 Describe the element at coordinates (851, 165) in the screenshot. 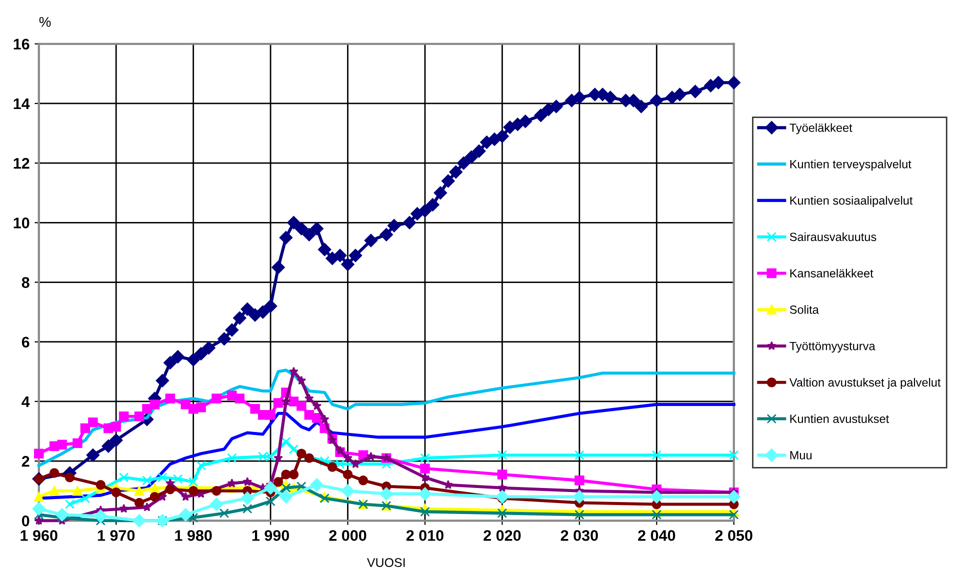

I see `legend-label: Kuntien terveyspalvelut` at that location.